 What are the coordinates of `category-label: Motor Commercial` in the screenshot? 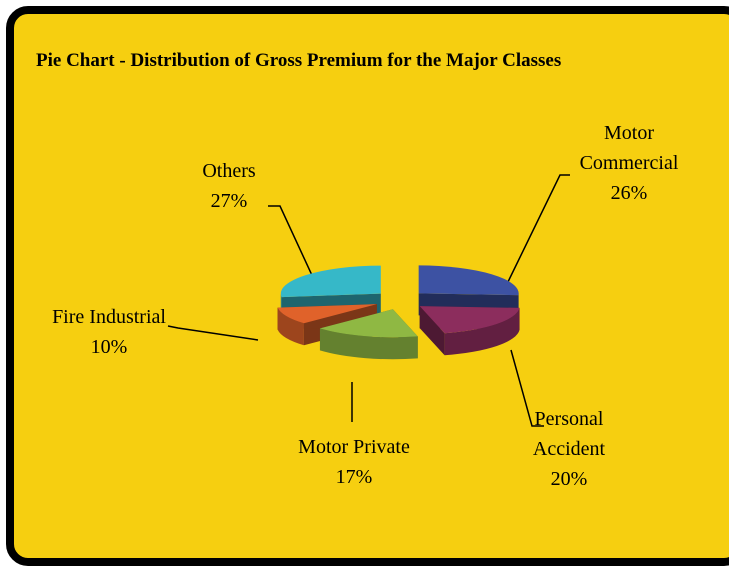 It's located at (629, 148).